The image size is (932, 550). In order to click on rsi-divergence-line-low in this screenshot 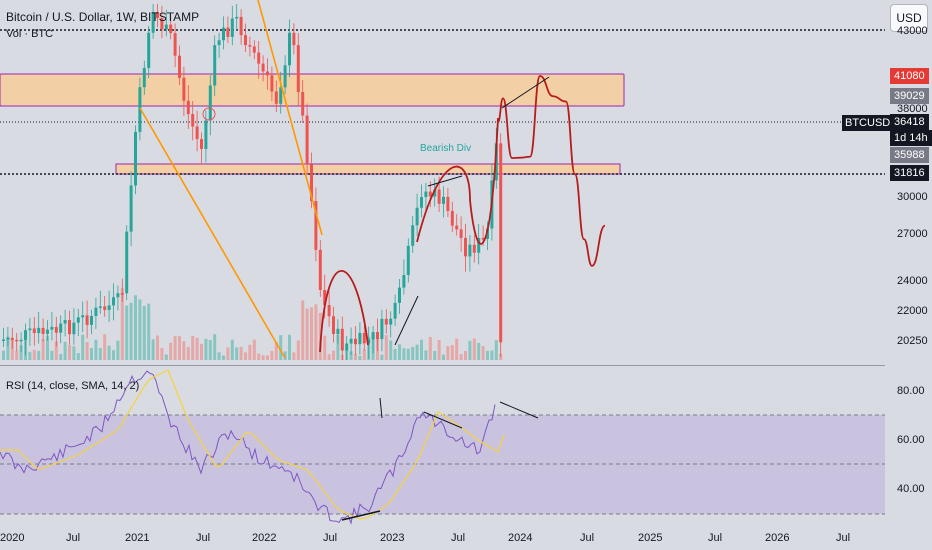, I will do `click(361, 515)`.